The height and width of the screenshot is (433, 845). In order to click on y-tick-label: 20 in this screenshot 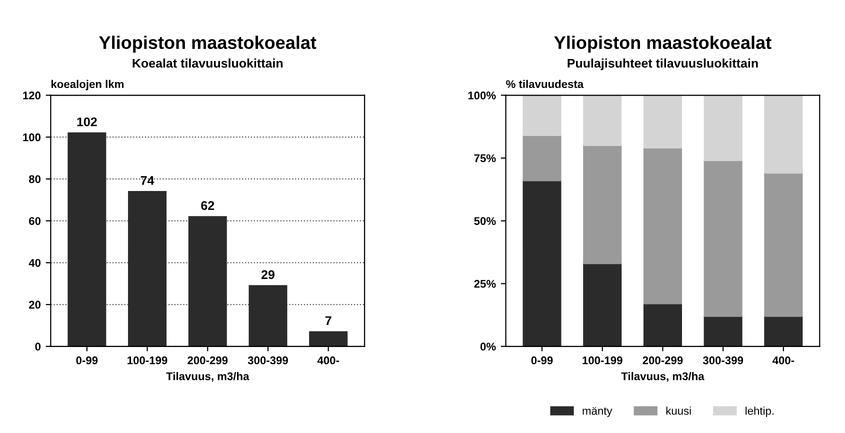, I will do `click(35, 304)`.